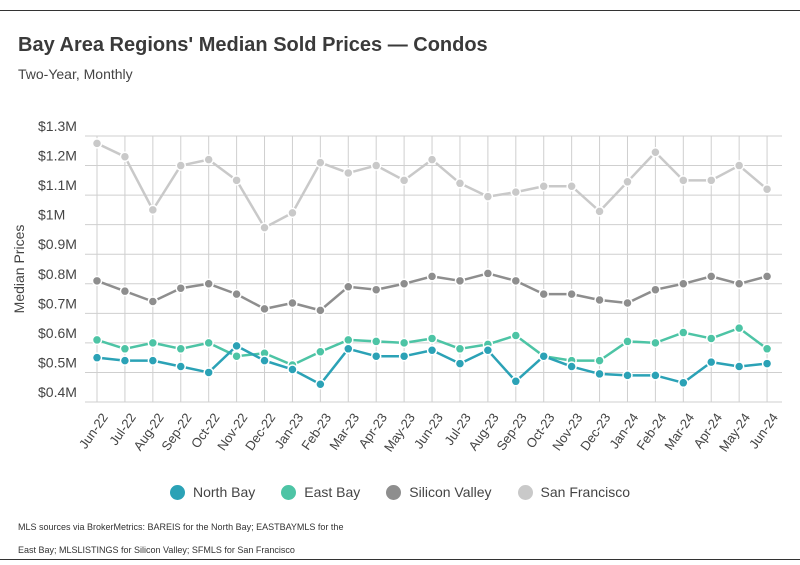 Image resolution: width=800 pixels, height=565 pixels. I want to click on legend-item: San Francisco, so click(573, 492).